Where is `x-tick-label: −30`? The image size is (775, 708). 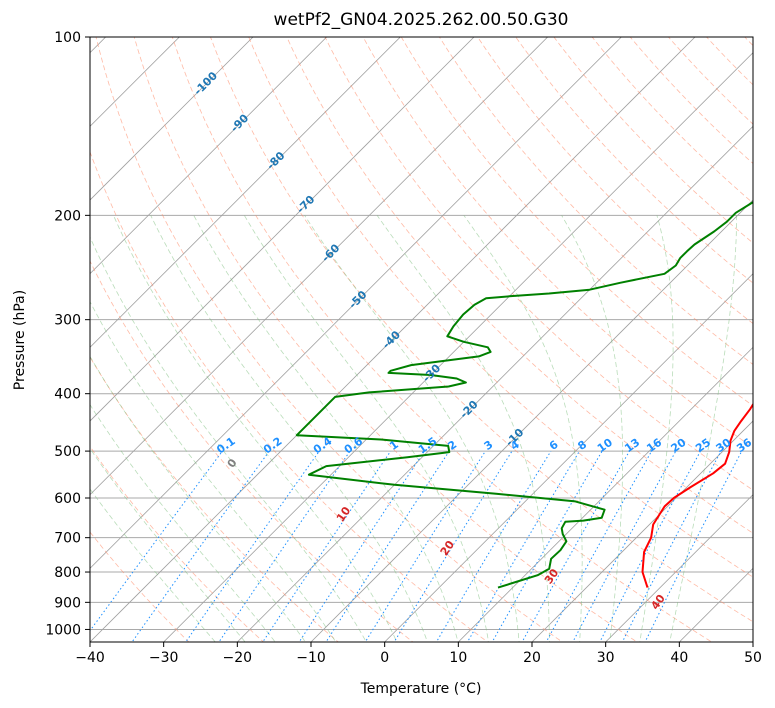 x-tick-label: −30 is located at coordinates (164, 658).